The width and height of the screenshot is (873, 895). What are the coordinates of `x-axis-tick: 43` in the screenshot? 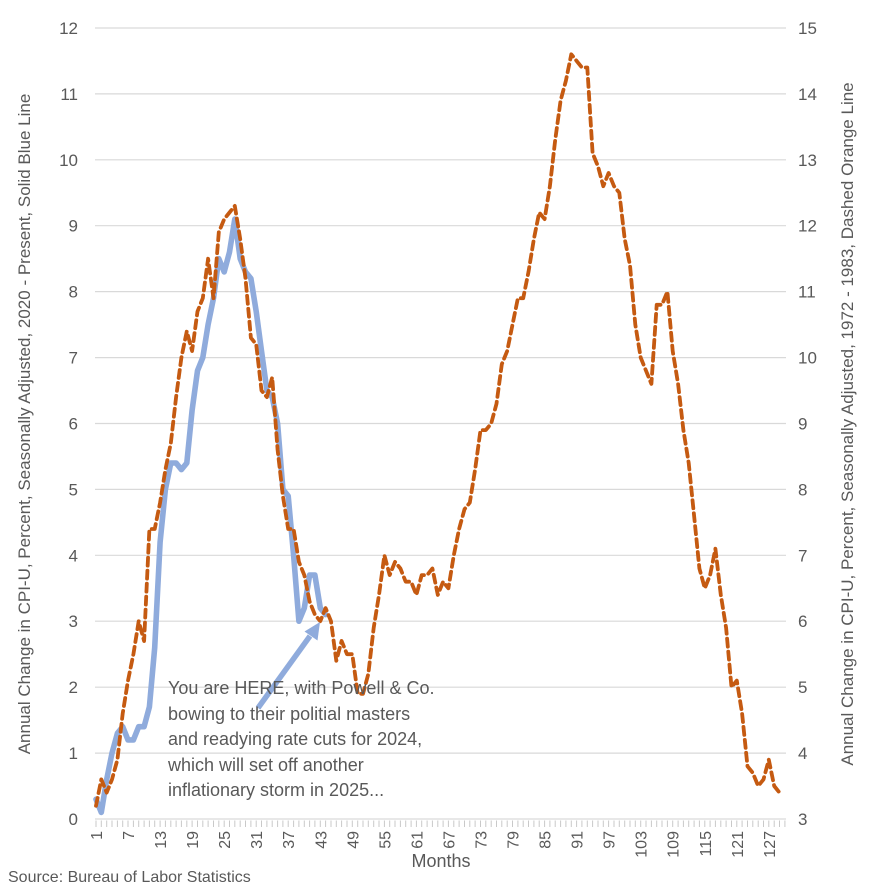 It's located at (321, 840).